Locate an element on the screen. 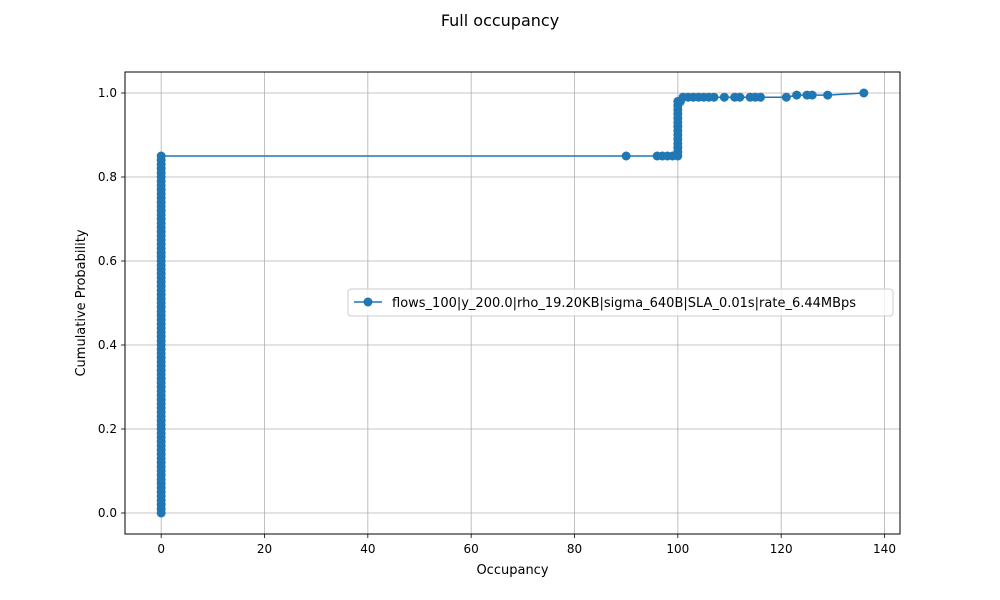 The image size is (1000, 600). y-tick-label: 0.8 is located at coordinates (107, 177).